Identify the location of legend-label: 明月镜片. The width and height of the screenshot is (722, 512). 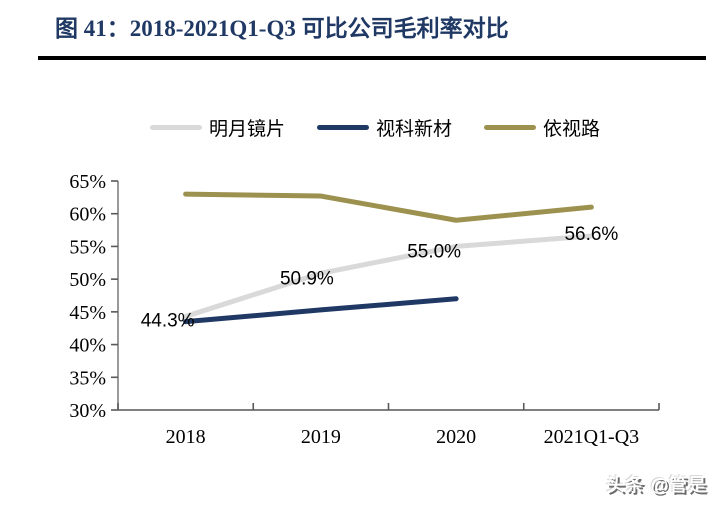
(247, 129).